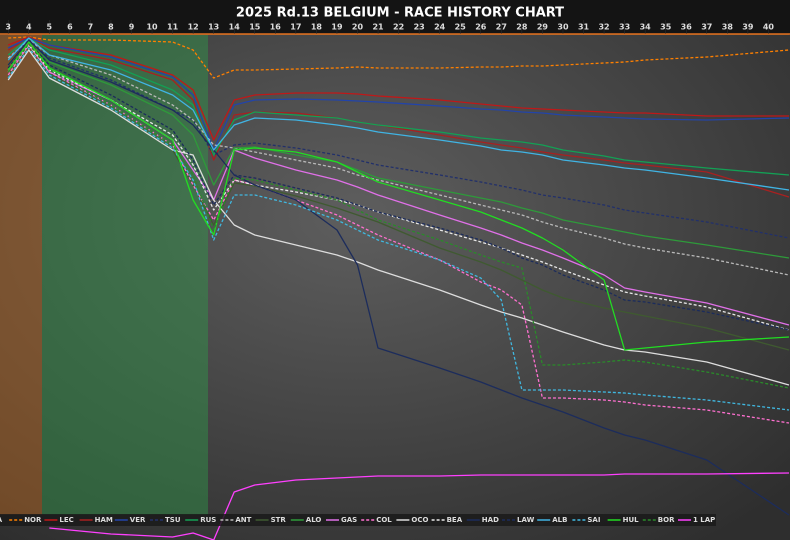 This screenshot has height=540, width=790. Describe the element at coordinates (33, 520) in the screenshot. I see `legend-label: NOR` at that location.